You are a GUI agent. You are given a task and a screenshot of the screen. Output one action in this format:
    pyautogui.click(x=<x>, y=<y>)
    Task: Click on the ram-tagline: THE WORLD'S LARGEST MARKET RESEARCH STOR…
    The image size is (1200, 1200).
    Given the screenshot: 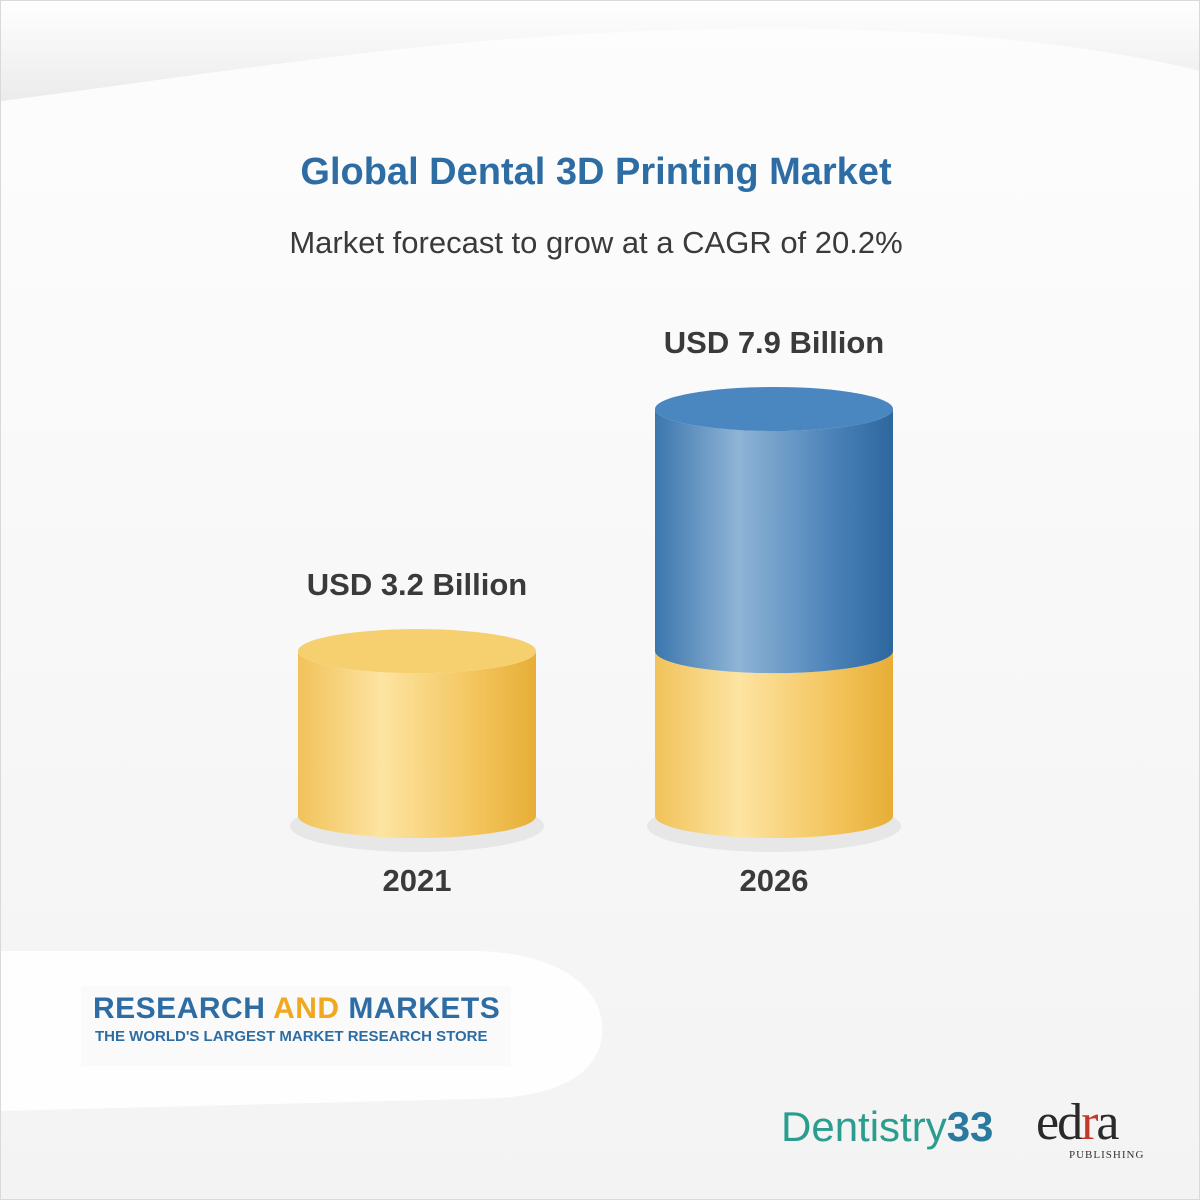 What is the action you would take?
    pyautogui.click(x=291, y=1036)
    